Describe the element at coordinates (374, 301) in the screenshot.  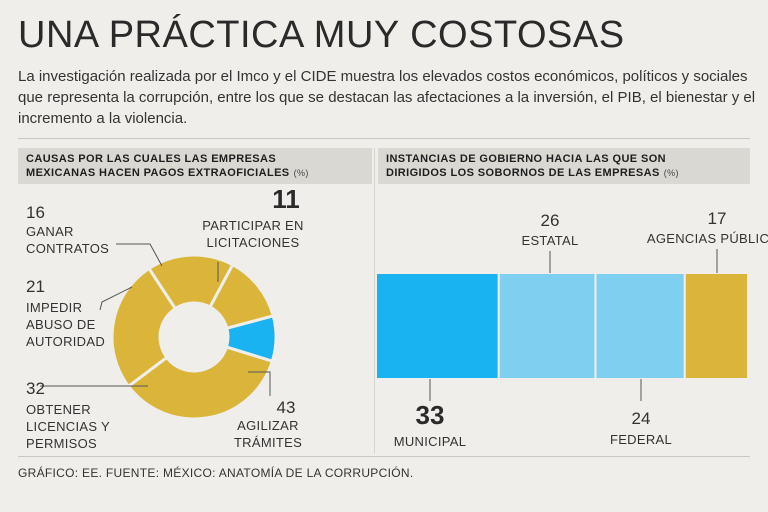
I see `panel-separator` at that location.